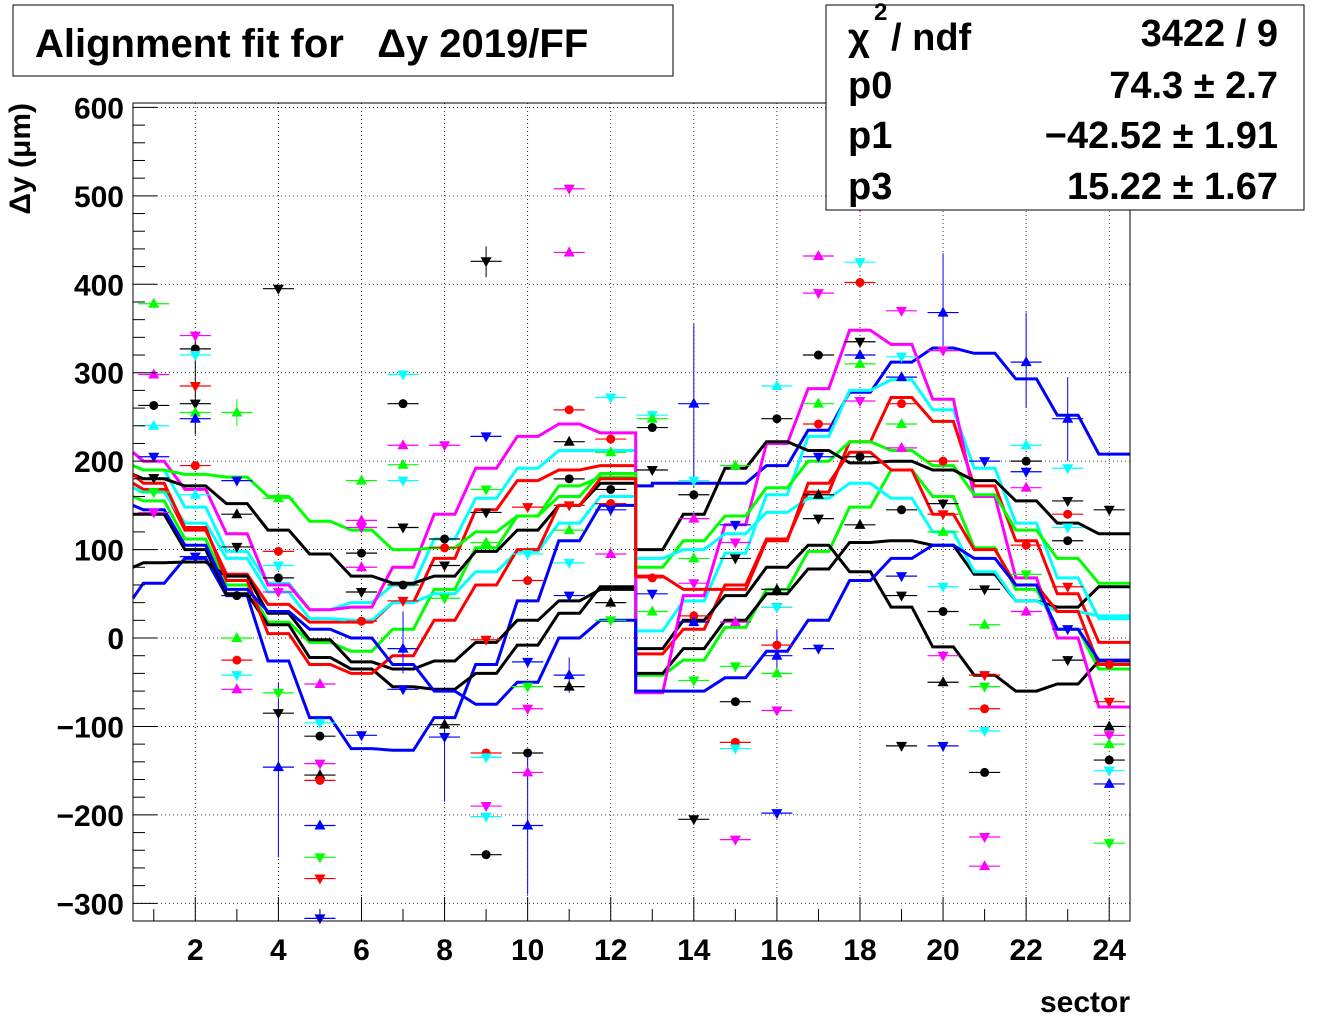  I want to click on y-tick-label: −300, so click(90, 904).